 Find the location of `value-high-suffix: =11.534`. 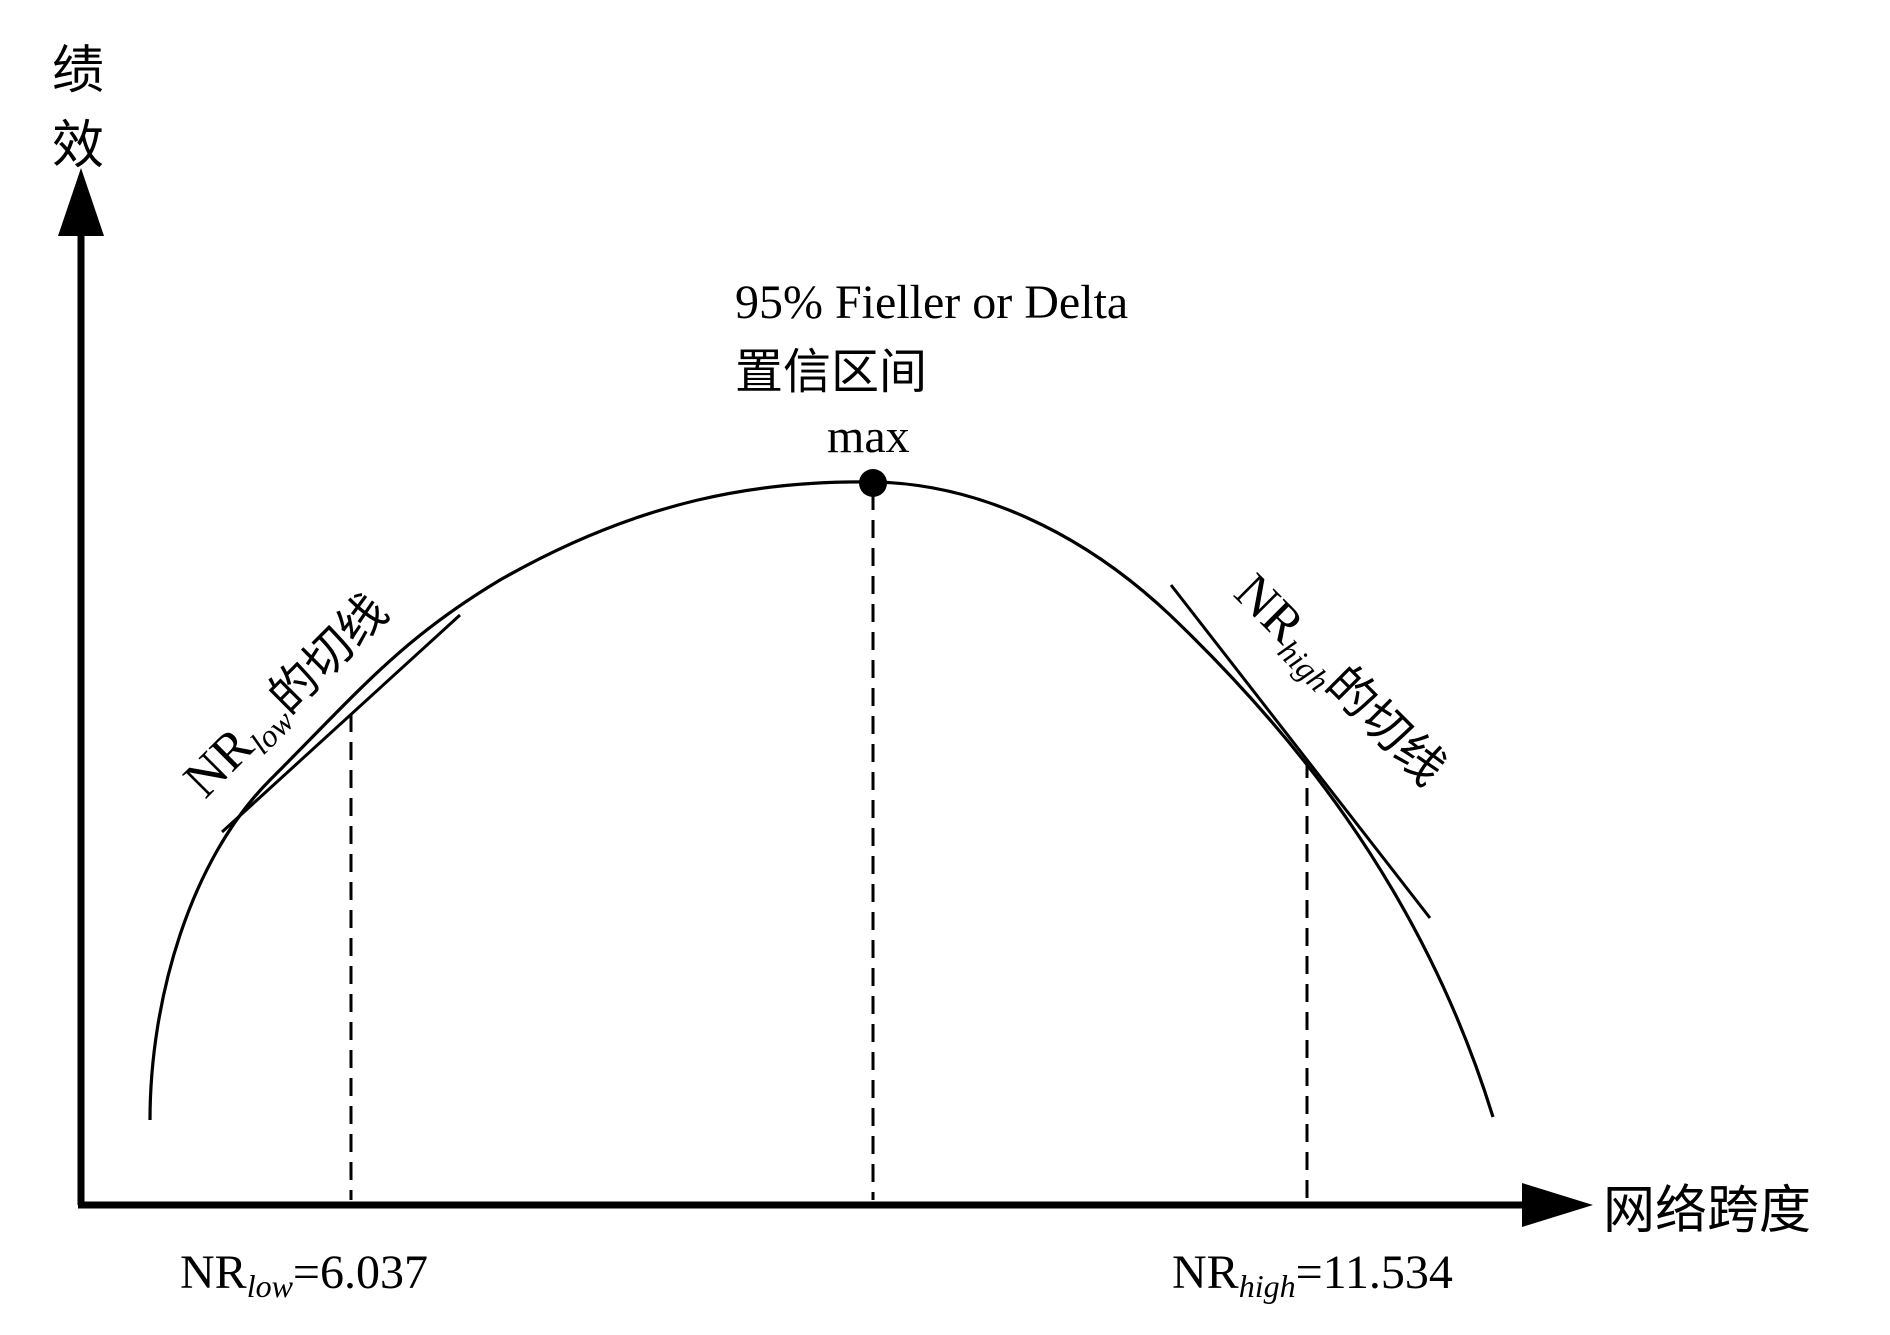

value-high-suffix: =11.534 is located at coordinates (1374, 1272).